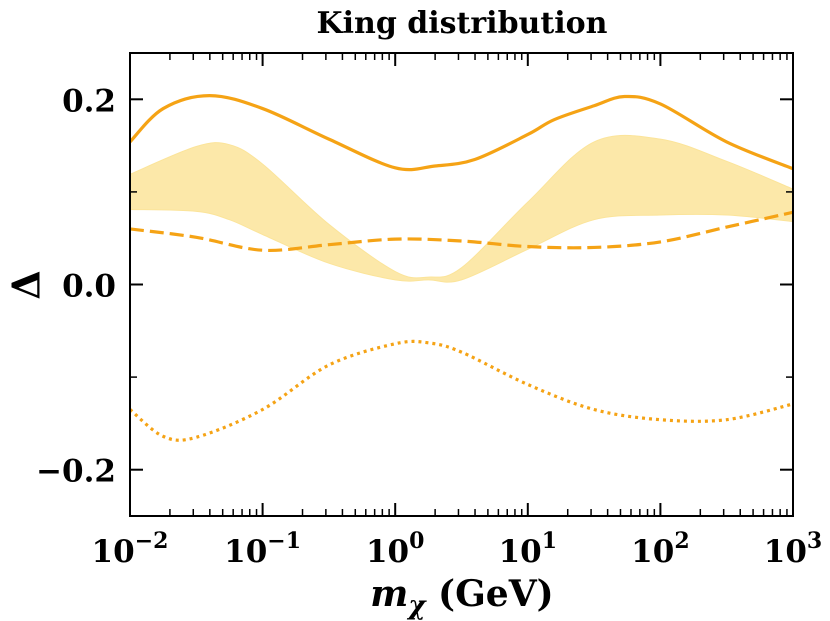 Image resolution: width=830 pixels, height=621 pixels. What do you see at coordinates (461, 231) in the screenshot?
I see `line-dashed` at bounding box center [461, 231].